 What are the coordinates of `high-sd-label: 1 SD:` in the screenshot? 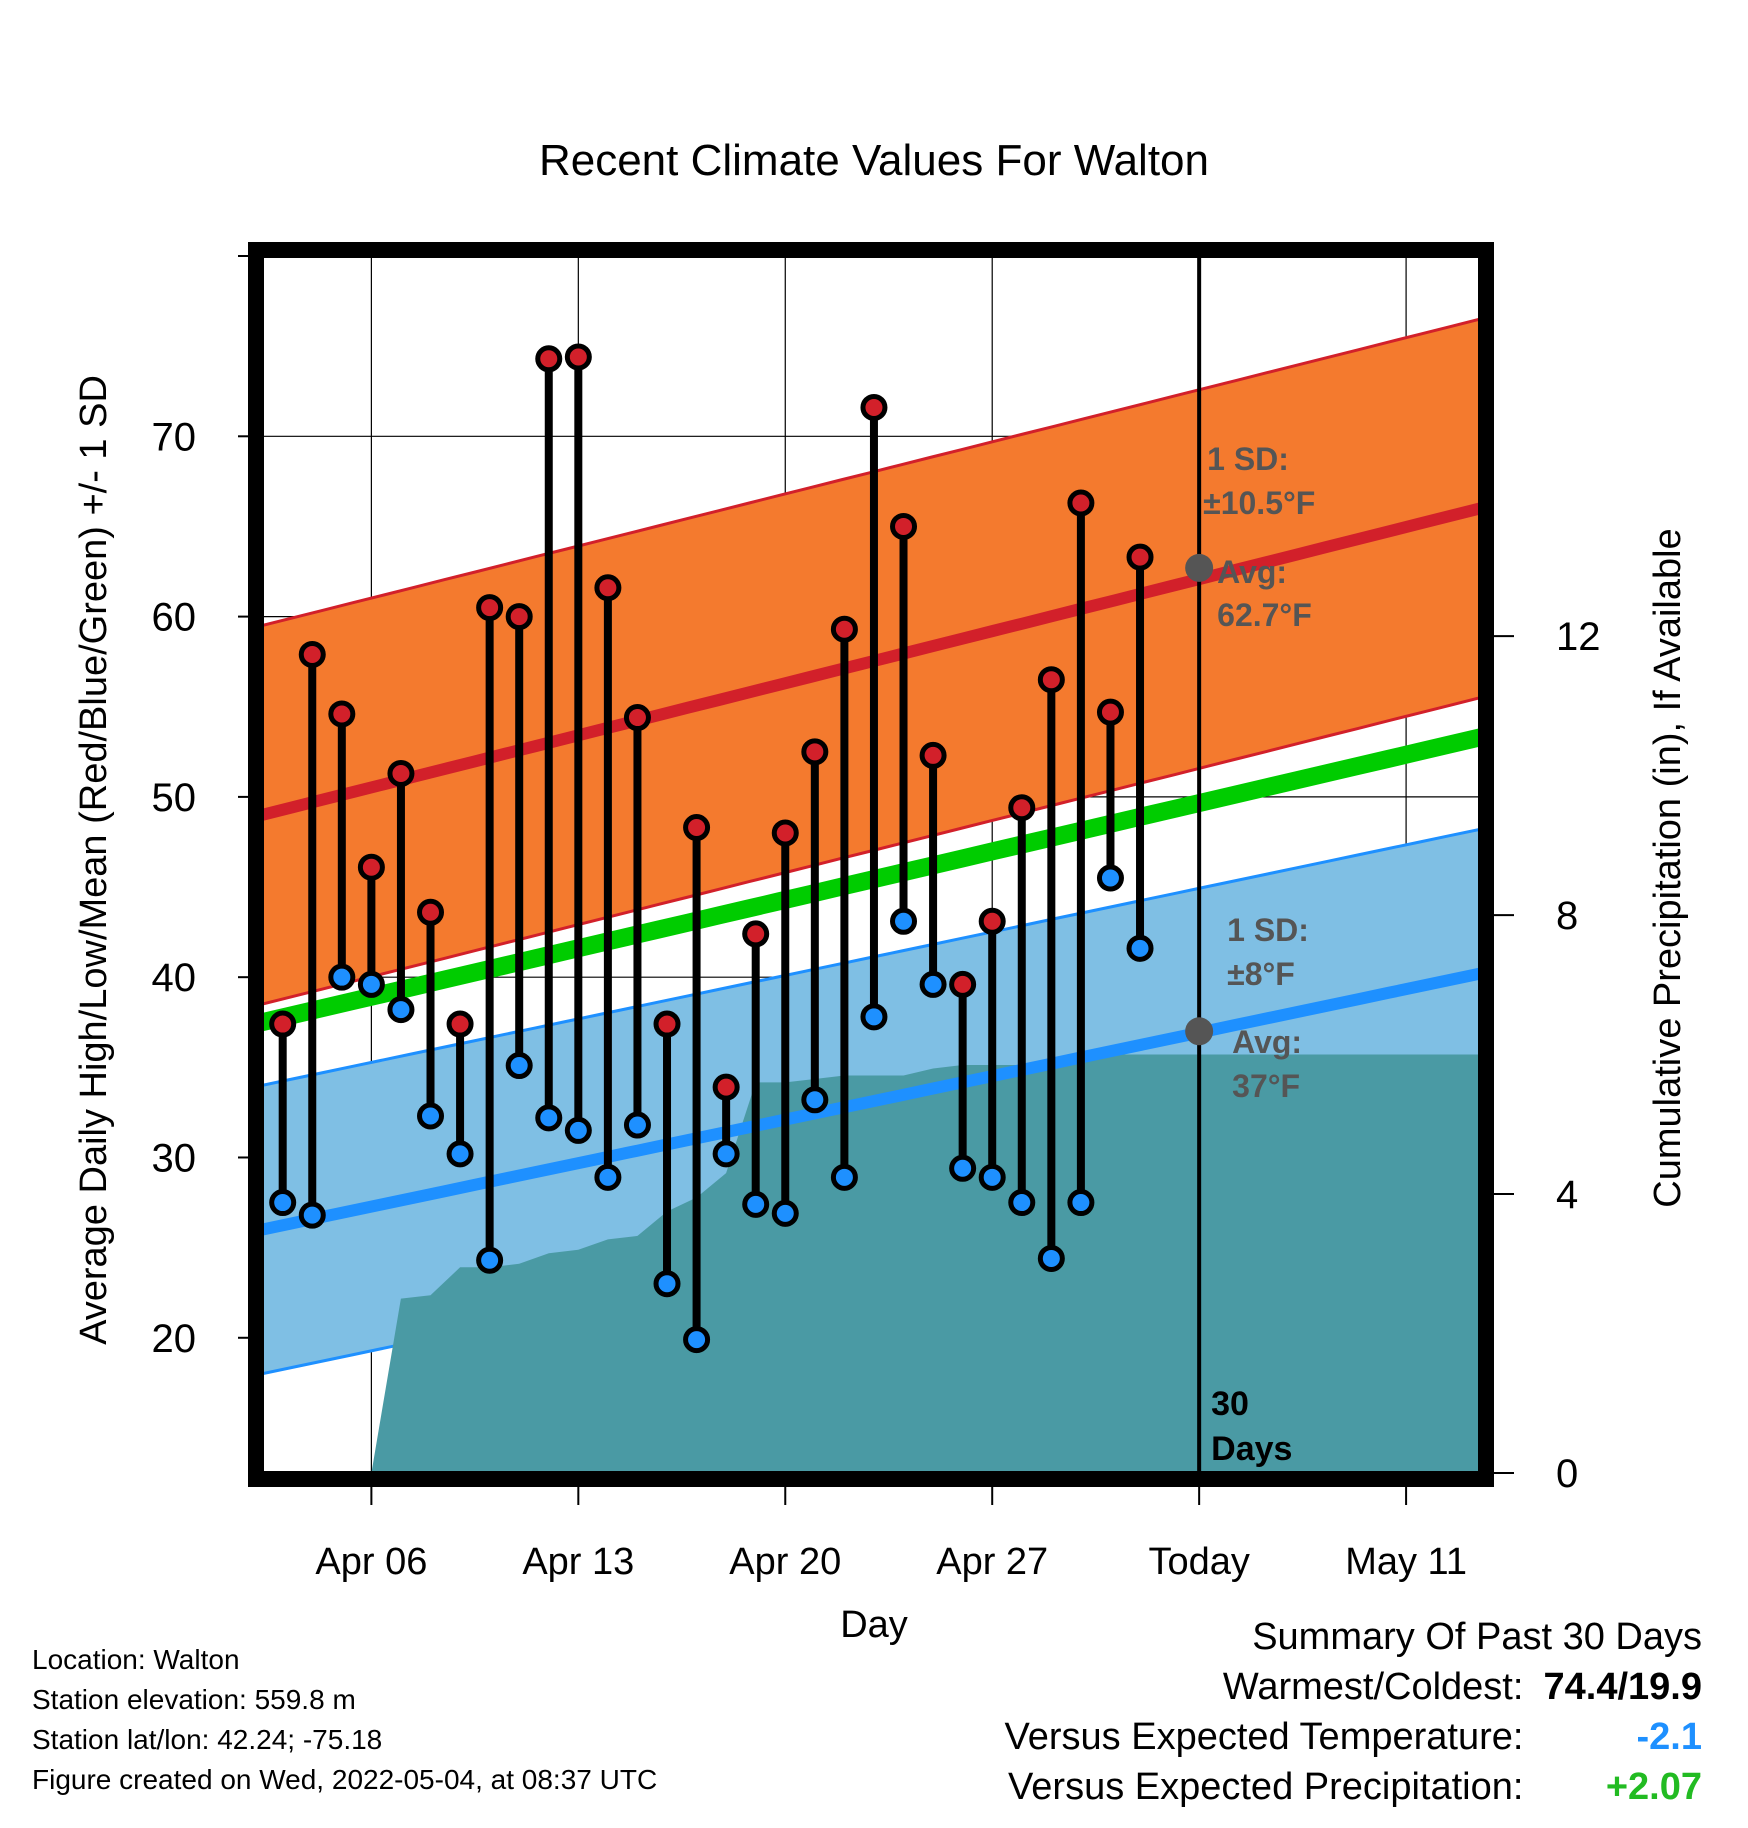 It's located at (1248, 459).